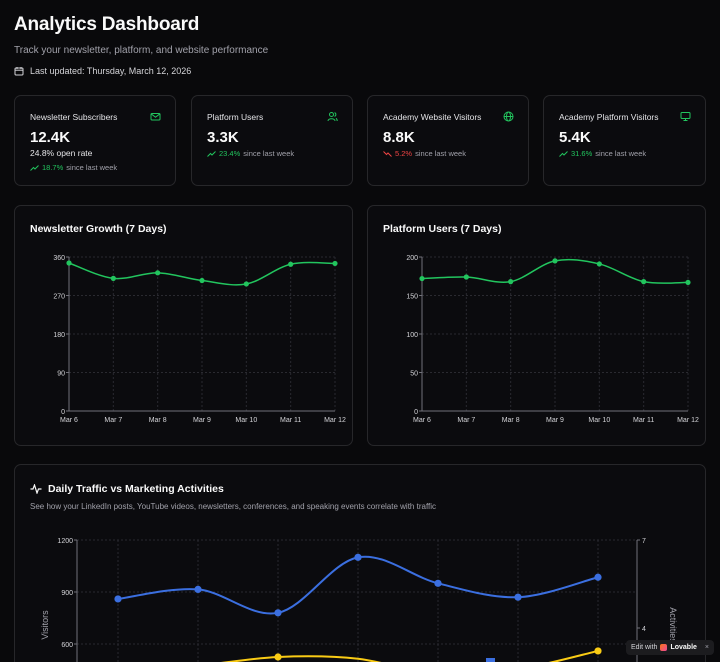 The height and width of the screenshot is (662, 720). Describe the element at coordinates (432, 117) in the screenshot. I see `stat-label: Academy Website Visitors` at that location.